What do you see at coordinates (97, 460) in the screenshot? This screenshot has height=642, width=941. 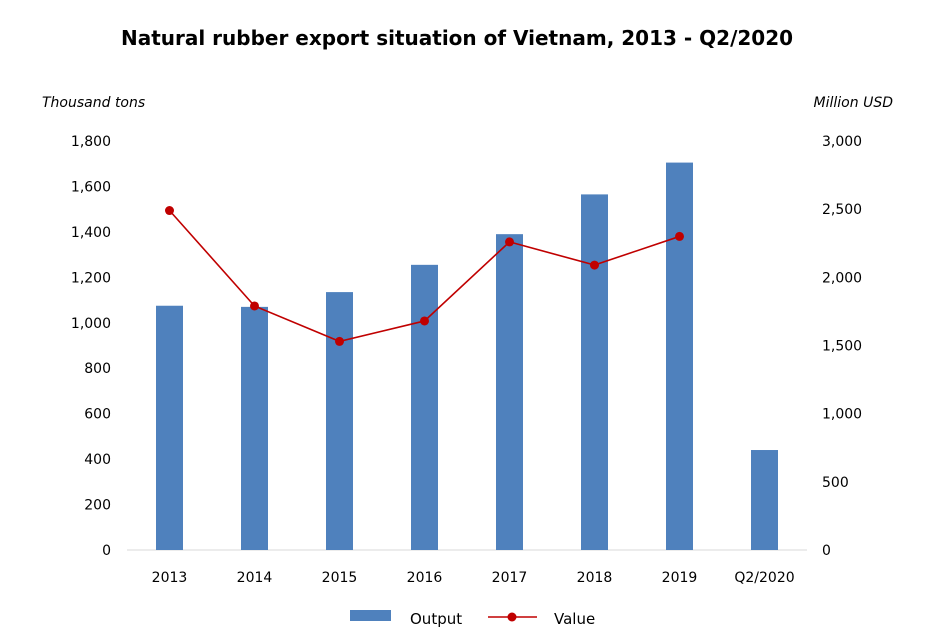 I see `left-tick-label: 400` at bounding box center [97, 460].